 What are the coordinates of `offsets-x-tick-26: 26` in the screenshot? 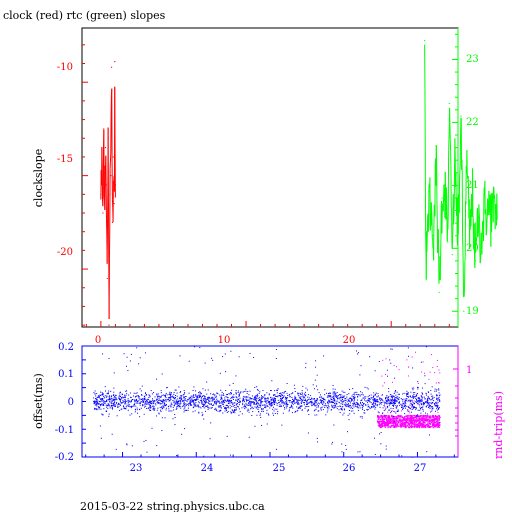 It's located at (349, 468).